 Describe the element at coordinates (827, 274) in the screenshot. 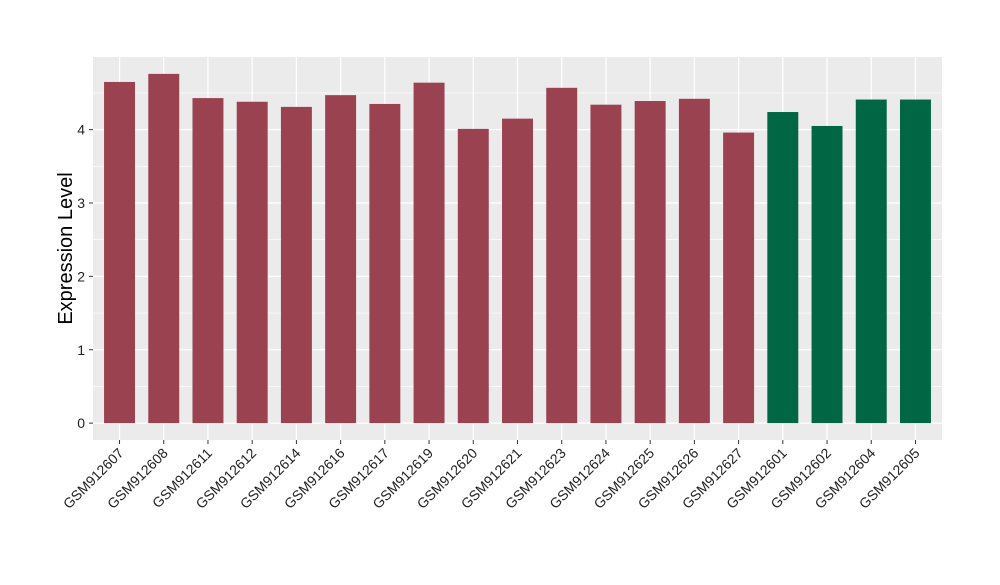

I see `bar-GSM912602` at that location.